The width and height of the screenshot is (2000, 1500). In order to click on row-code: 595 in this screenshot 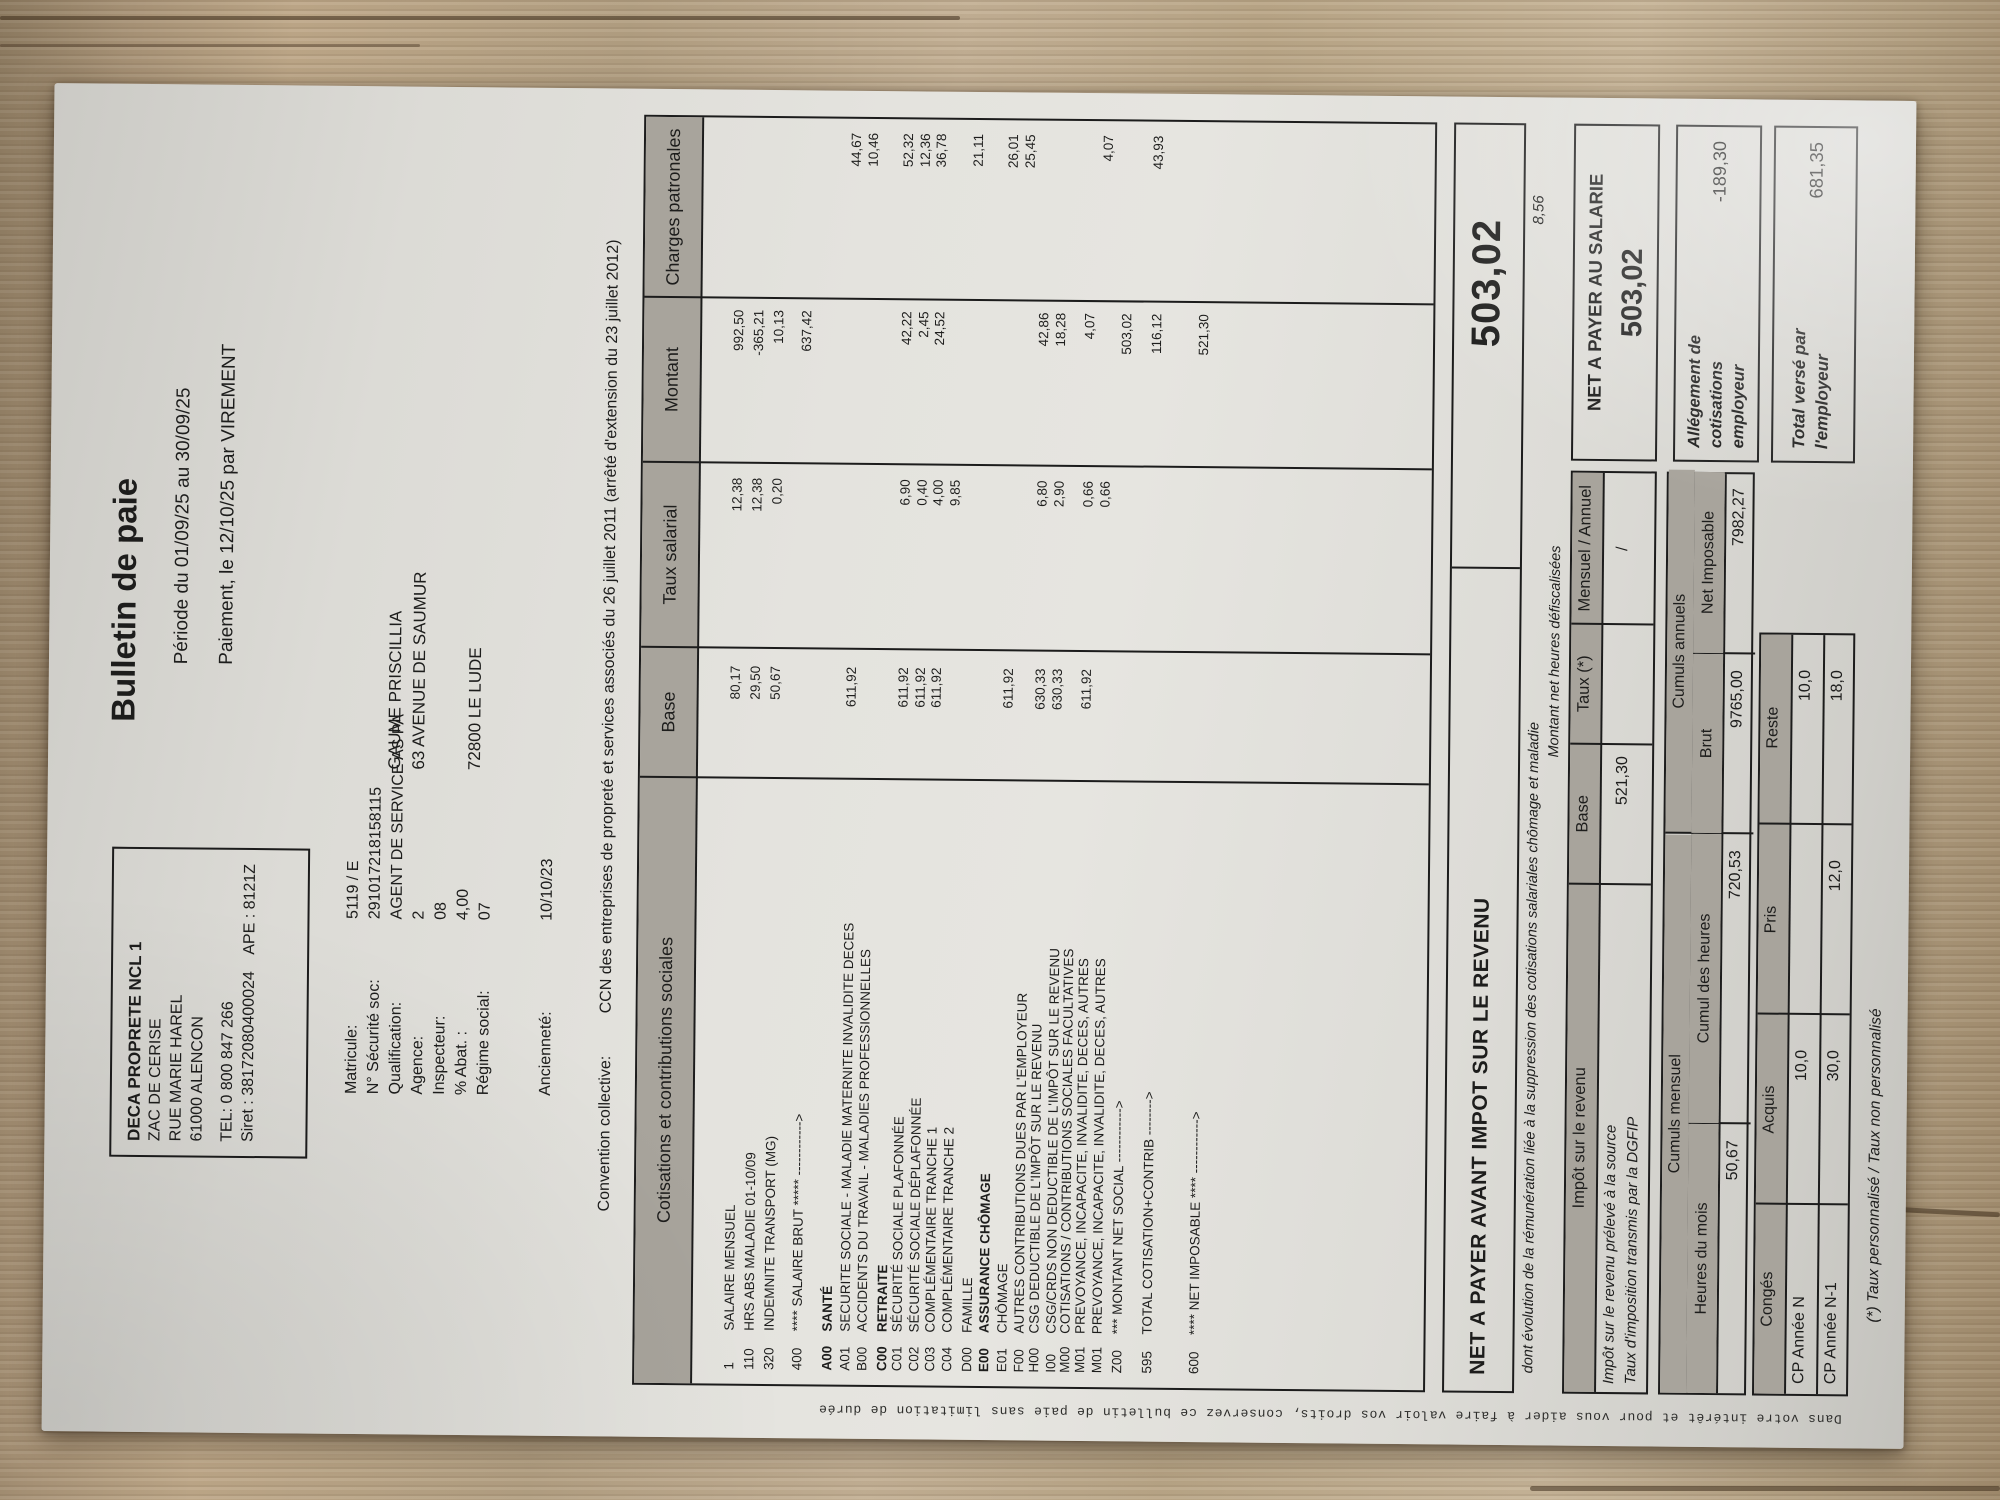, I will do `click(1147, 1362)`.